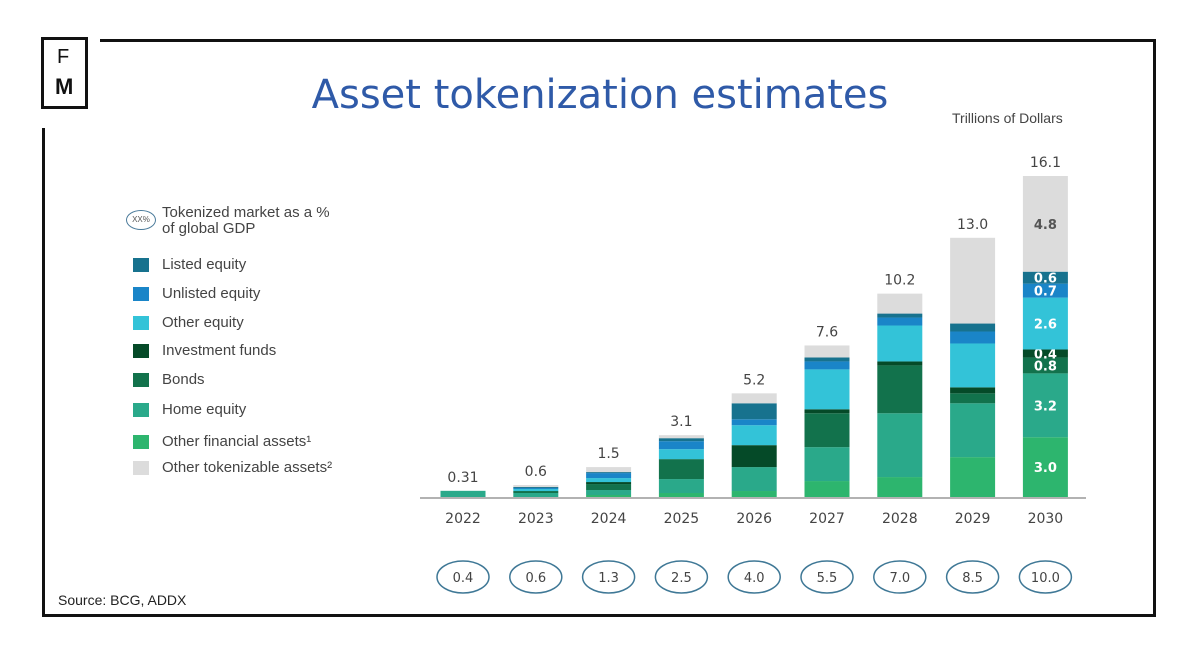 This screenshot has width=1200, height=666. What do you see at coordinates (535, 578) in the screenshot?
I see `gdp-percent-label: 0.6` at bounding box center [535, 578].